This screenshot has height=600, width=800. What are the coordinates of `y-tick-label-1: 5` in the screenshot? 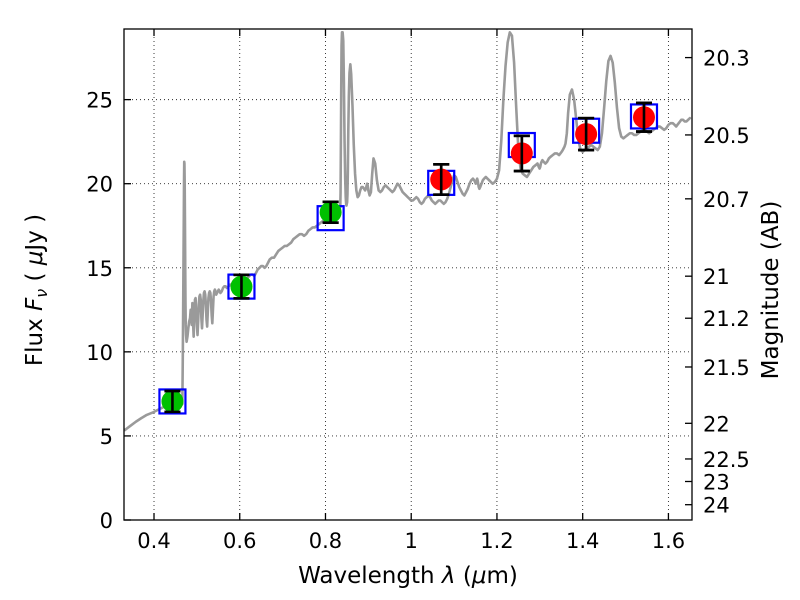 It's located at (106, 437).